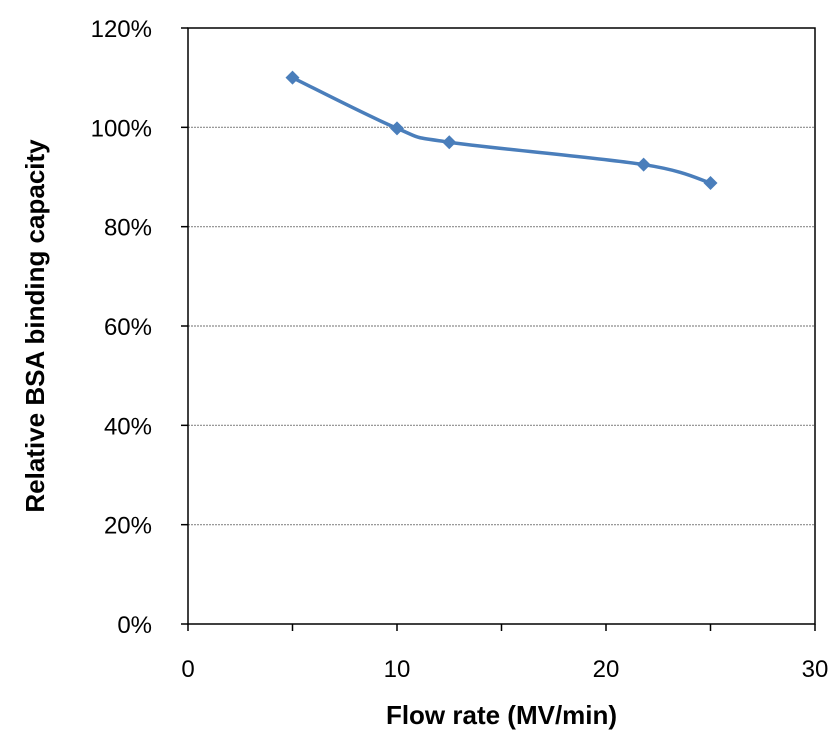 The image size is (840, 734). I want to click on y-tick-label-3: 60%, so click(128, 327).